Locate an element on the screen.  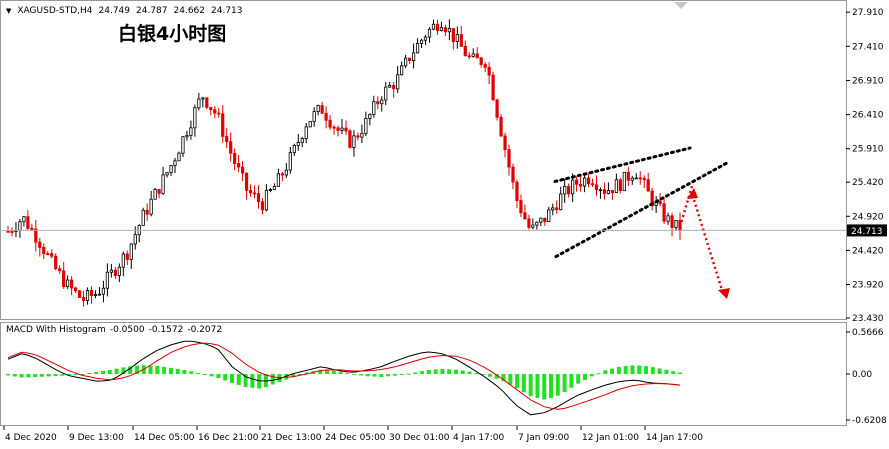
collapse-triangle-icon: ▼ is located at coordinates (9, 11).